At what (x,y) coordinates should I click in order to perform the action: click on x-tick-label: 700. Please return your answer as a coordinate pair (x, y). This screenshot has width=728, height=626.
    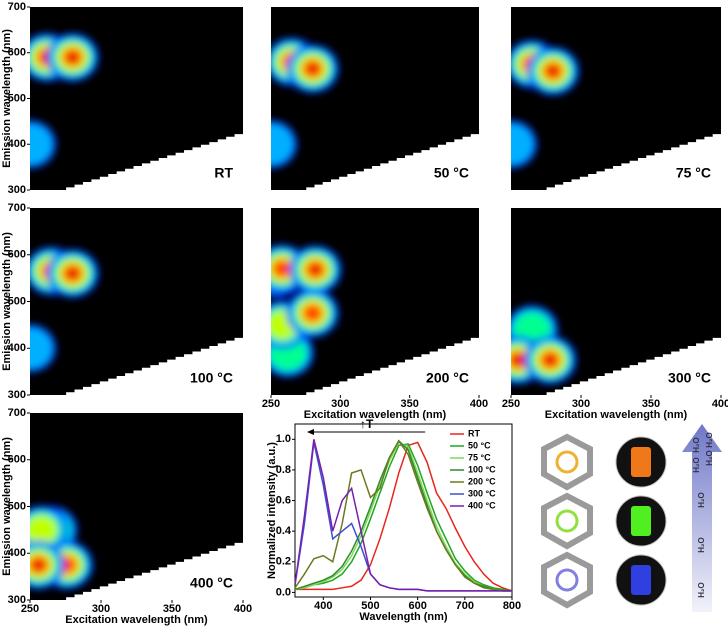
    Looking at the image, I should click on (465, 606).